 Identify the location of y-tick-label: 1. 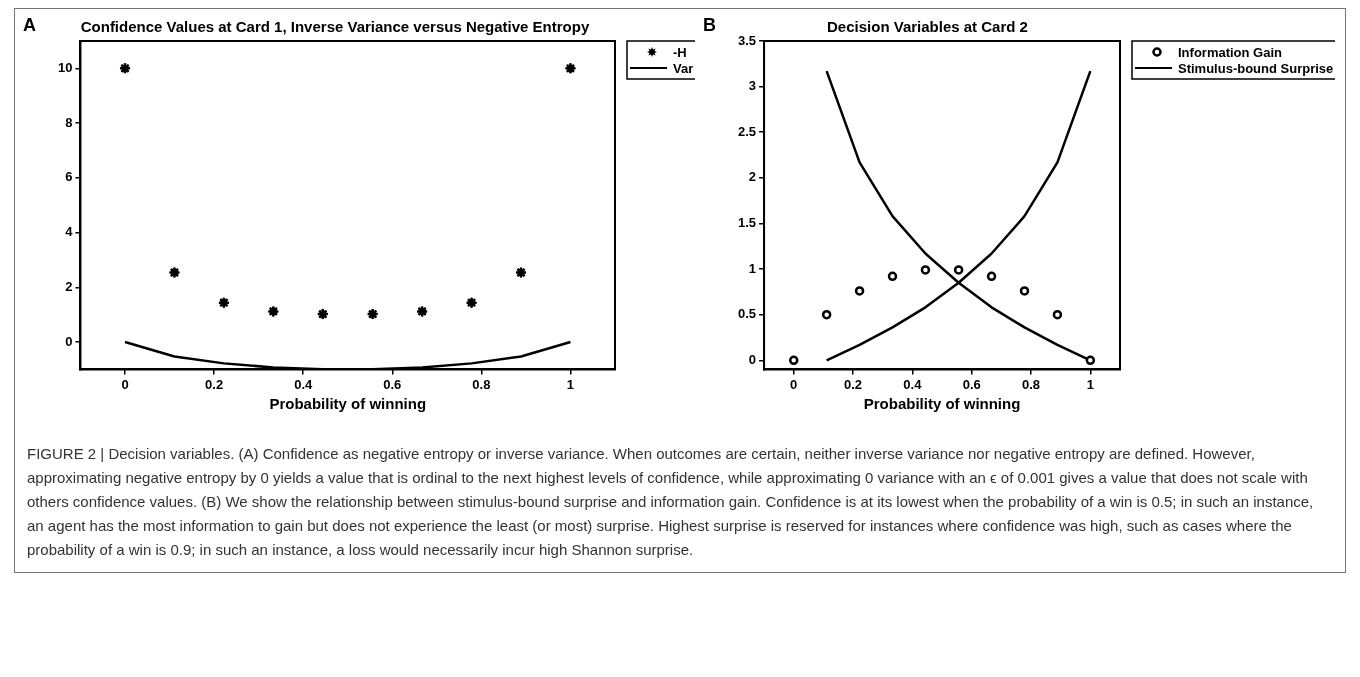
(752, 268).